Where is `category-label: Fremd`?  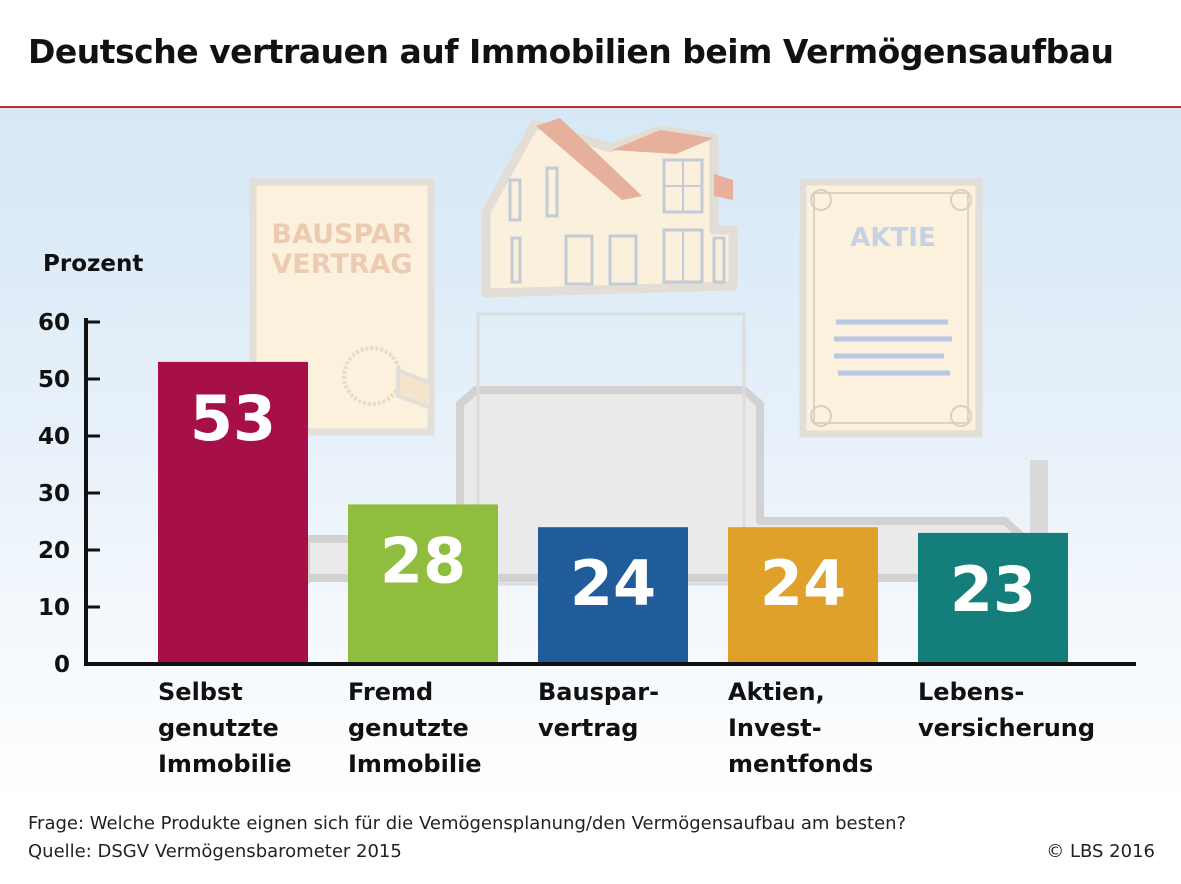
category-label: Fremd is located at coordinates (390, 692).